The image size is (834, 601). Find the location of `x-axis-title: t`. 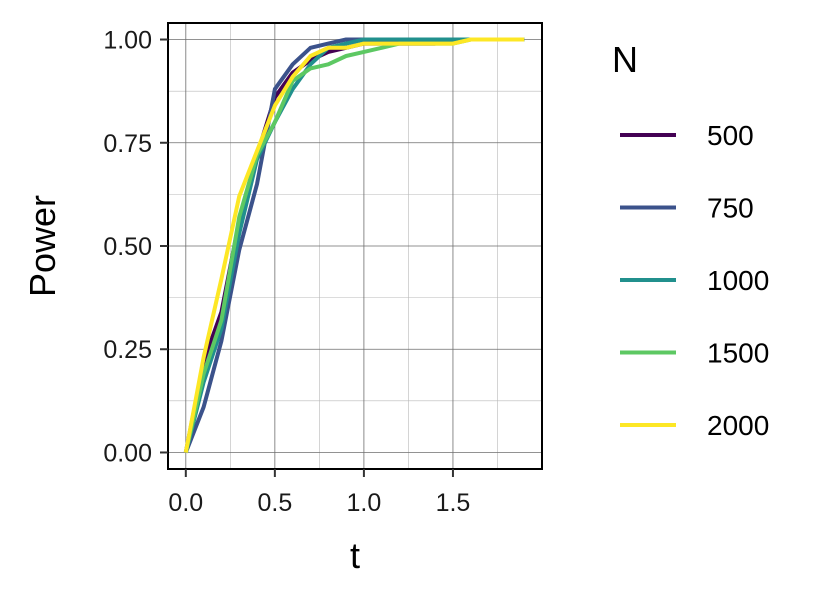

x-axis-title: t is located at coordinates (355, 555).